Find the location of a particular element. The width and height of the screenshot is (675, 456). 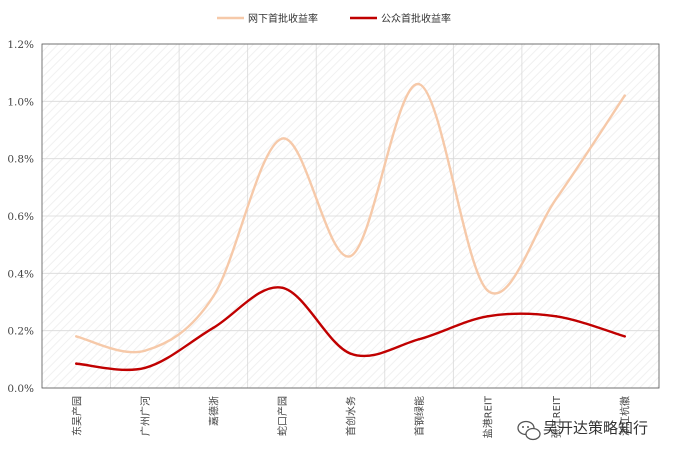

y-tick-label: 0.0% is located at coordinates (20, 389).